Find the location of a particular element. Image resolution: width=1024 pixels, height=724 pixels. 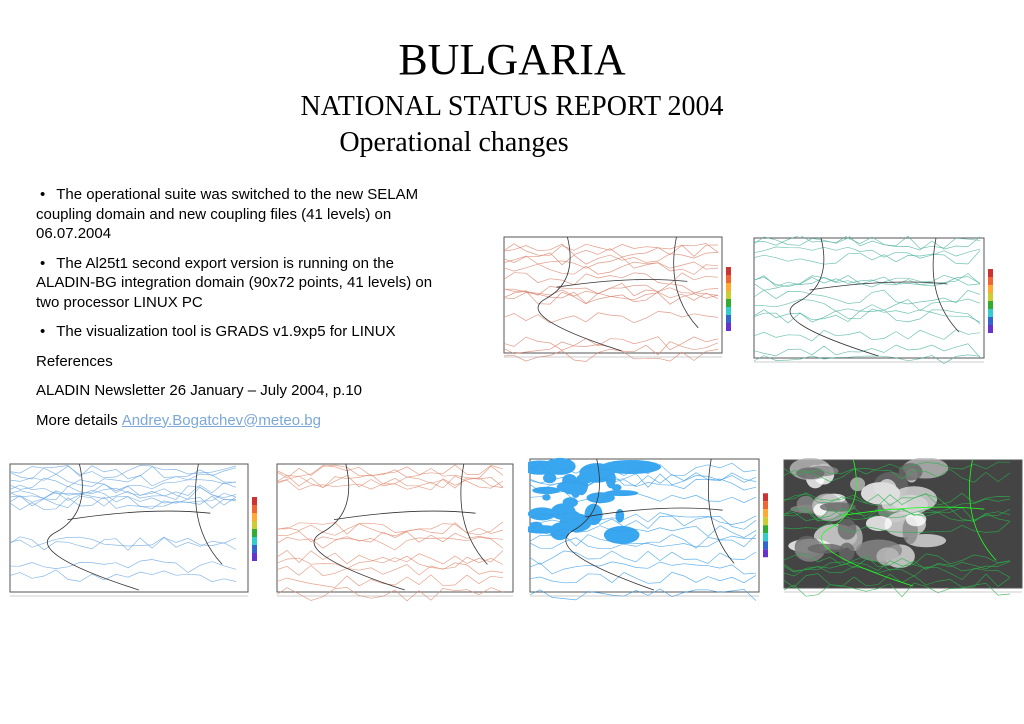

subtitle: NATIONAL STATUS REPORT 2004 is located at coordinates (512, 106).